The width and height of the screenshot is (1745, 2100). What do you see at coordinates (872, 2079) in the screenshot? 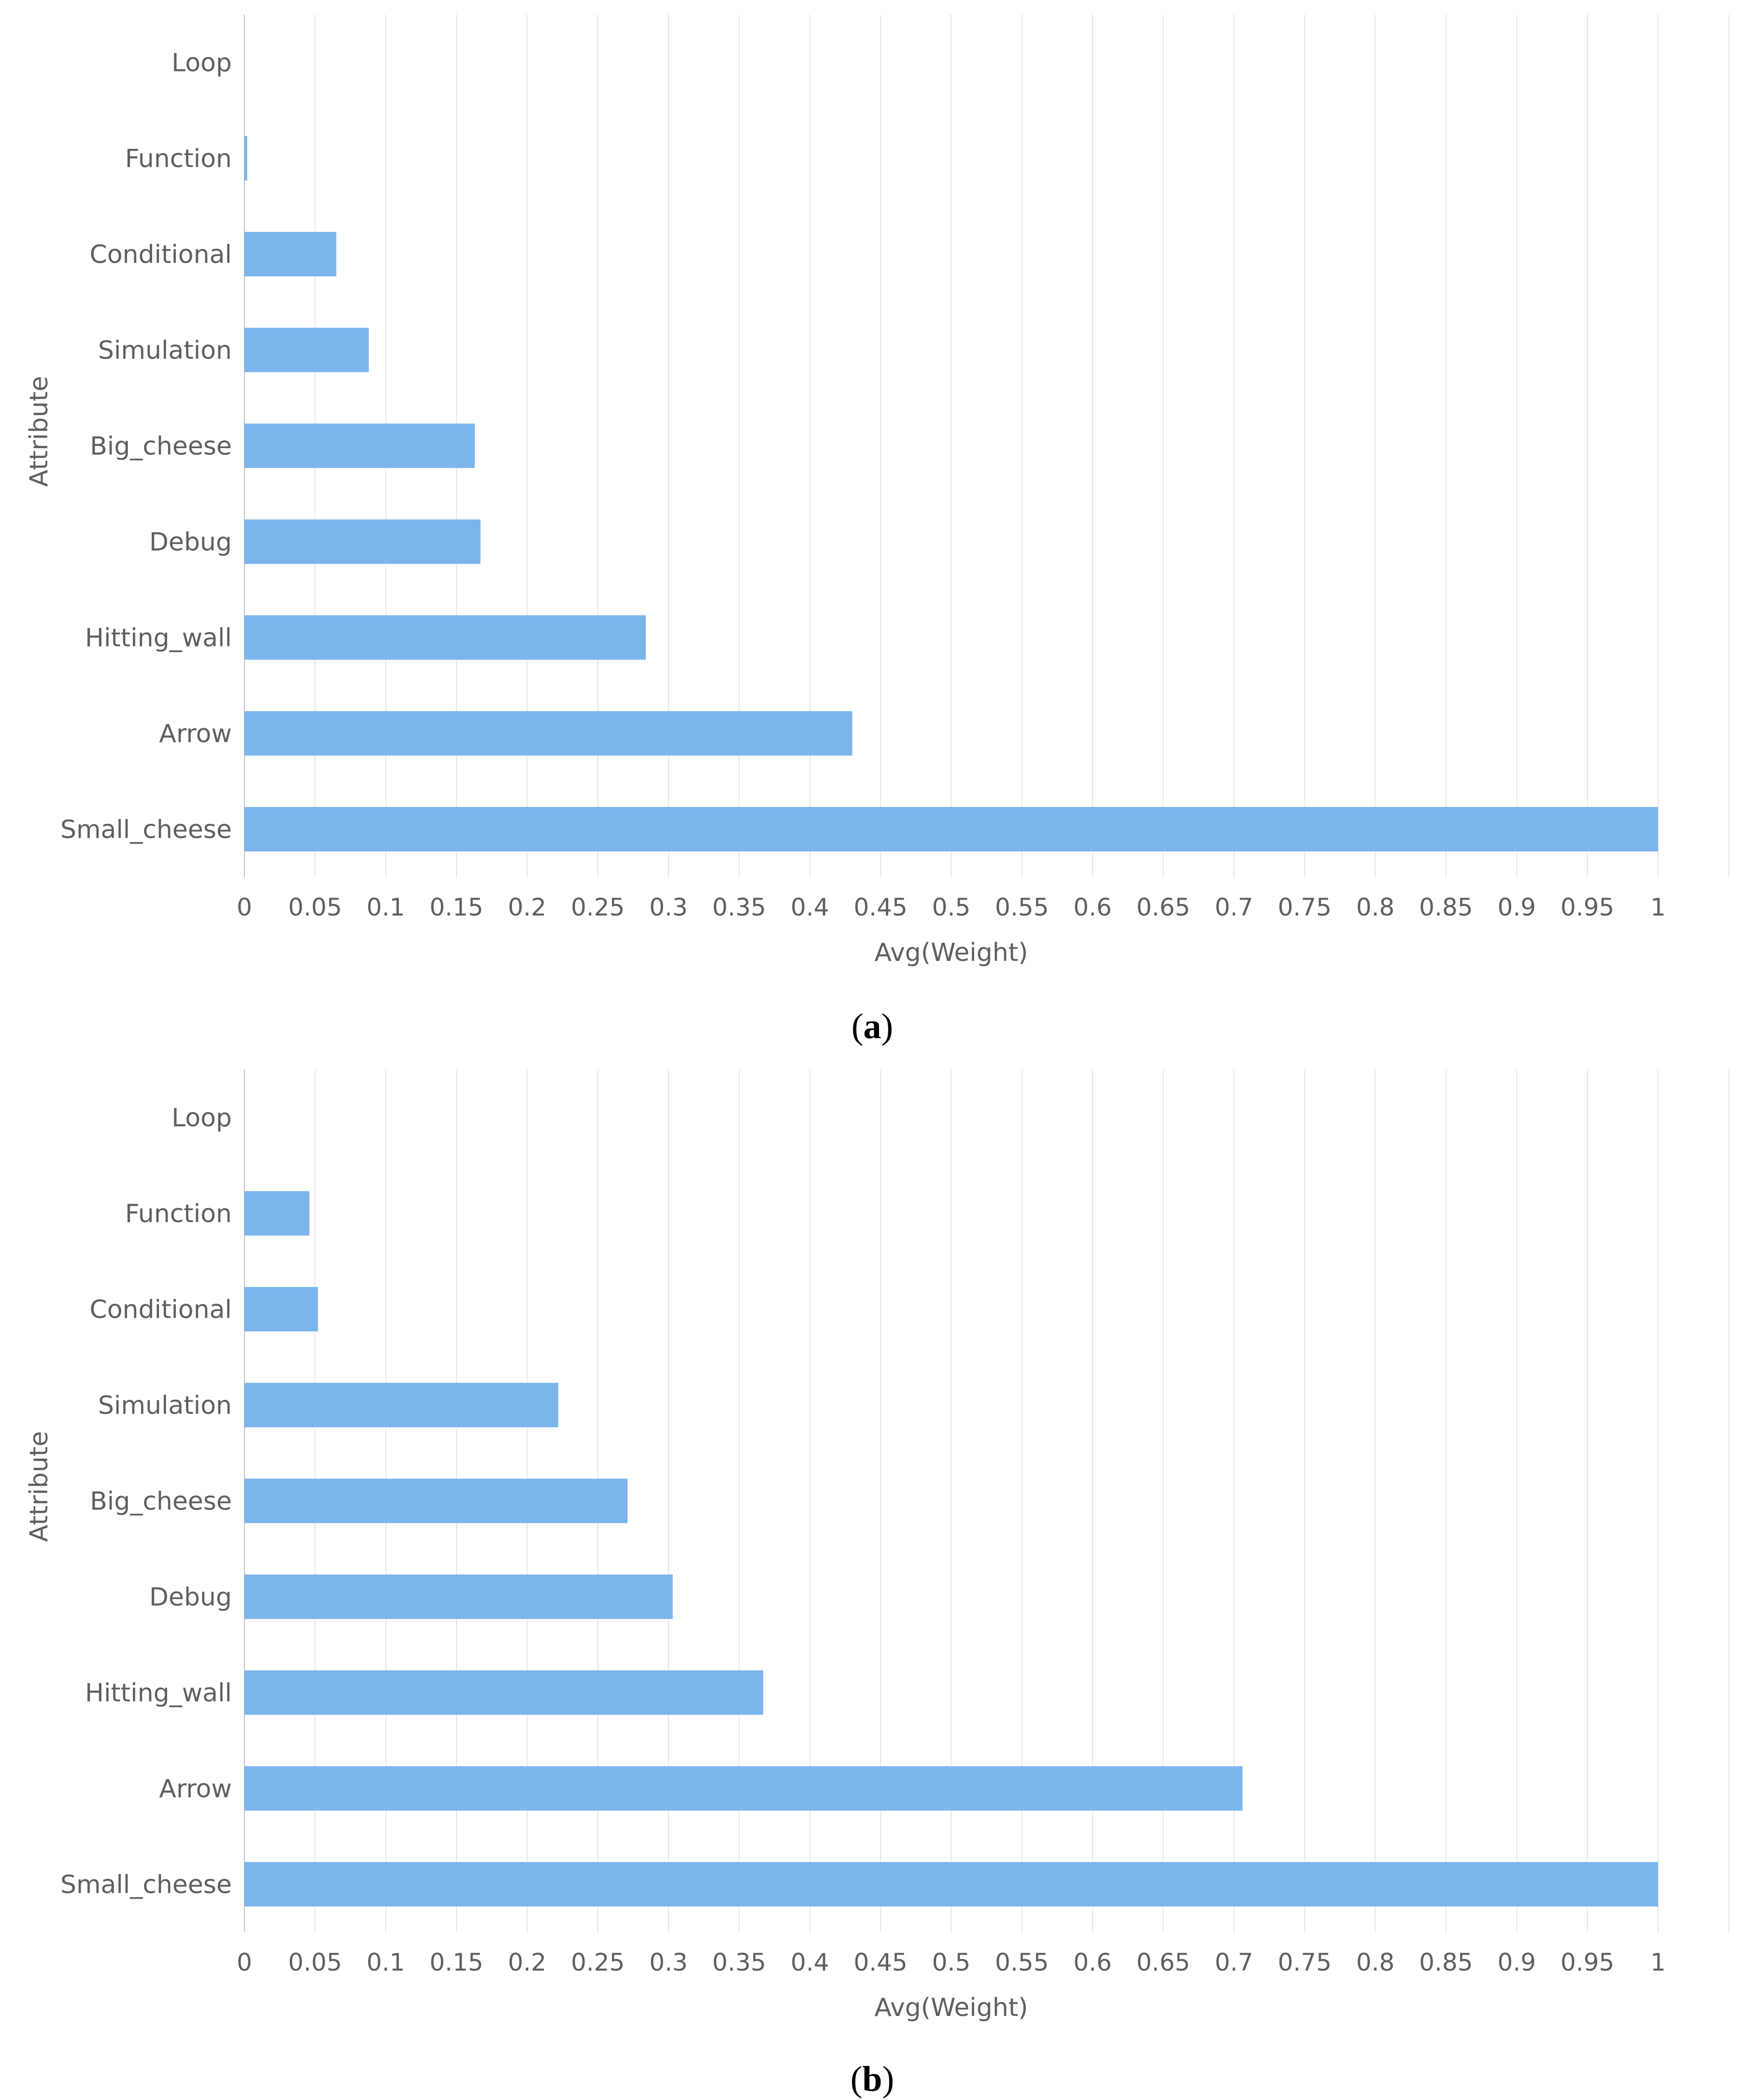
I see `panel-b-caption: (b)` at bounding box center [872, 2079].